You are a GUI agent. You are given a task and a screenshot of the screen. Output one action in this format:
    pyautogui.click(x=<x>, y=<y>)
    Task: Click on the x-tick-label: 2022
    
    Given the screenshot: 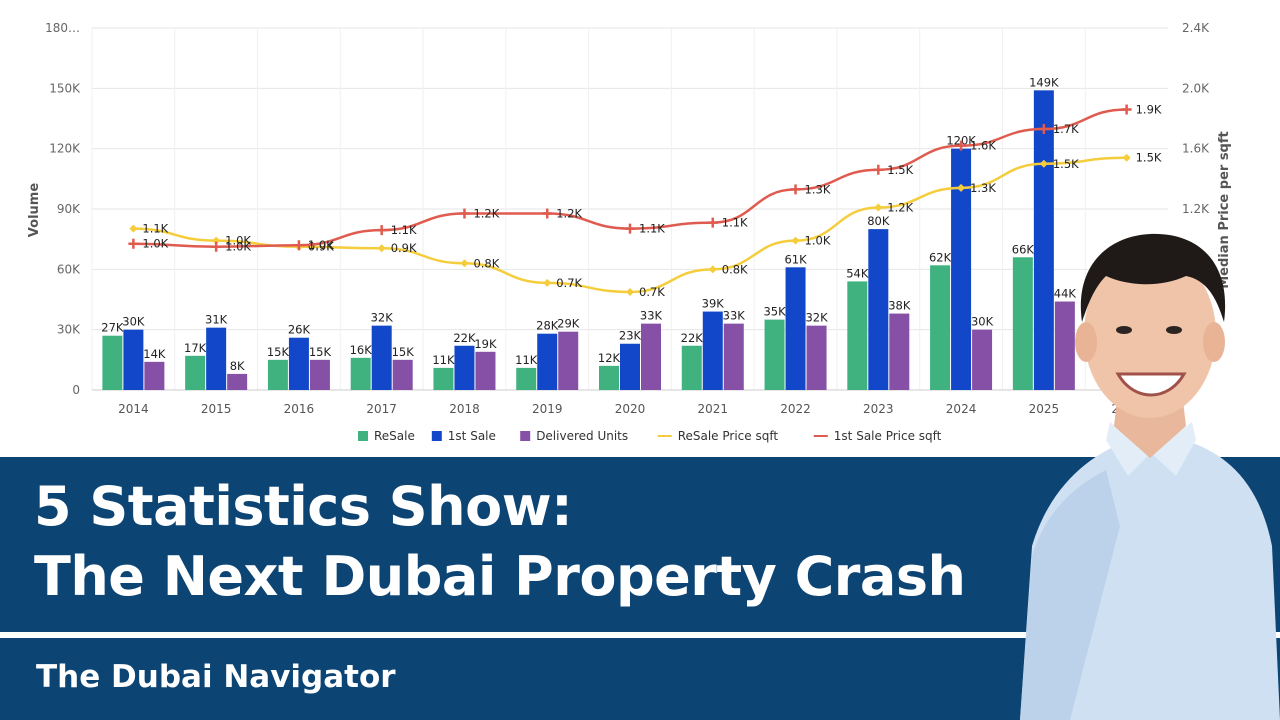 What is the action you would take?
    pyautogui.click(x=795, y=409)
    